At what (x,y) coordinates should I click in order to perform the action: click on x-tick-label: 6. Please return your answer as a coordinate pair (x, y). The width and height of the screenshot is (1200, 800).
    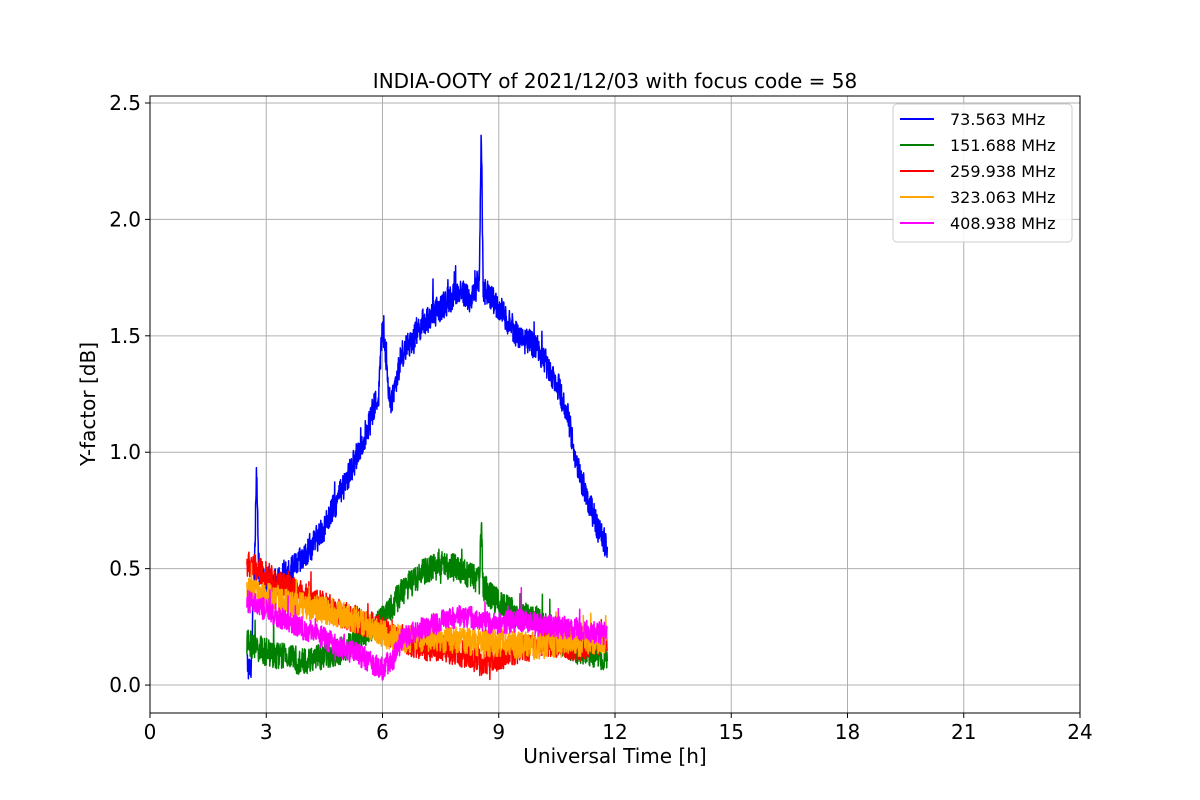
    Looking at the image, I should click on (382, 732).